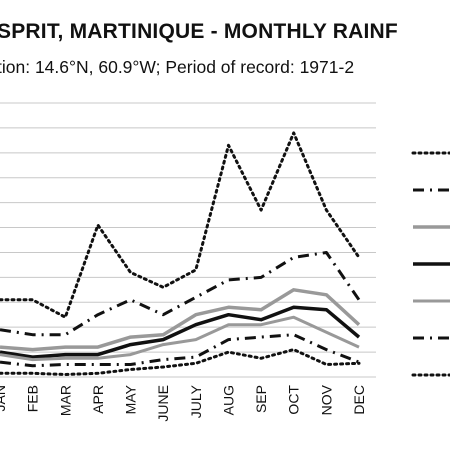 This screenshot has height=450, width=450. What do you see at coordinates (98, 399) in the screenshot?
I see `x-tick-label-apr: APR` at bounding box center [98, 399].